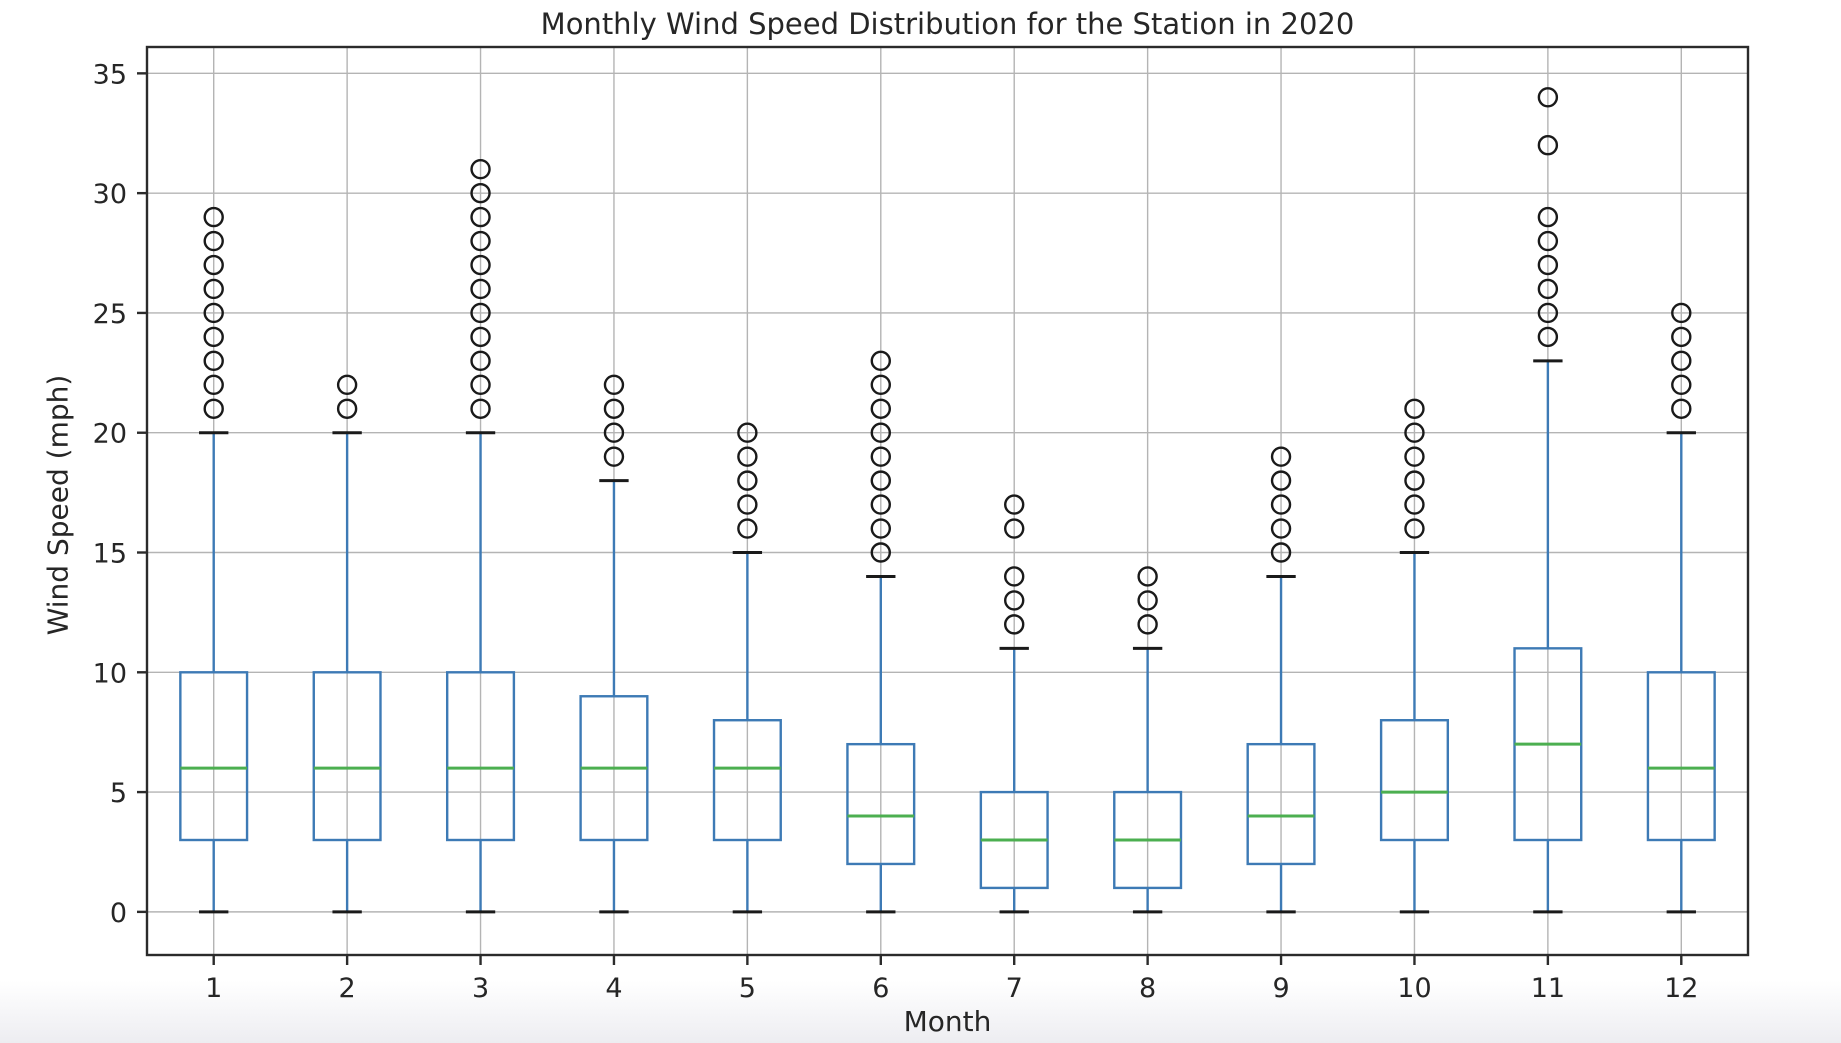 This screenshot has height=1043, width=1841. Describe the element at coordinates (880, 988) in the screenshot. I see `x-tick-label: 6` at that location.